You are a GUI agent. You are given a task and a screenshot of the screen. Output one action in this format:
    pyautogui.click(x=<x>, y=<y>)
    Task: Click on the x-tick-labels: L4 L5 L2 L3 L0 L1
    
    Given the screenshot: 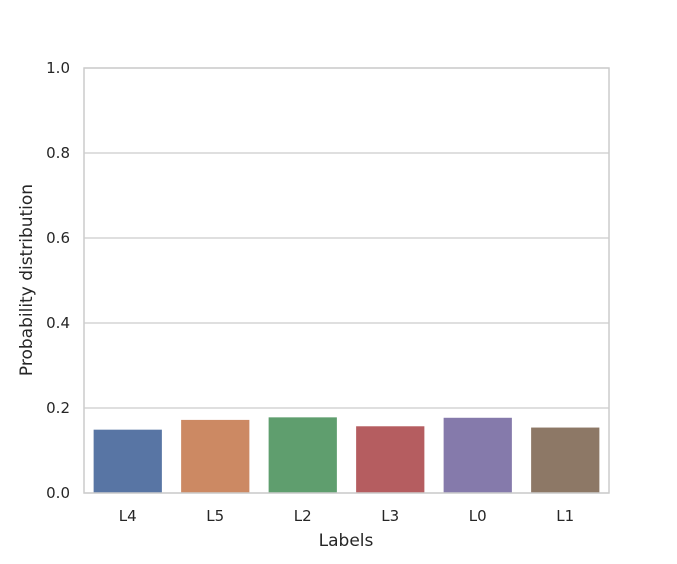 What is the action you would take?
    pyautogui.click(x=346, y=516)
    